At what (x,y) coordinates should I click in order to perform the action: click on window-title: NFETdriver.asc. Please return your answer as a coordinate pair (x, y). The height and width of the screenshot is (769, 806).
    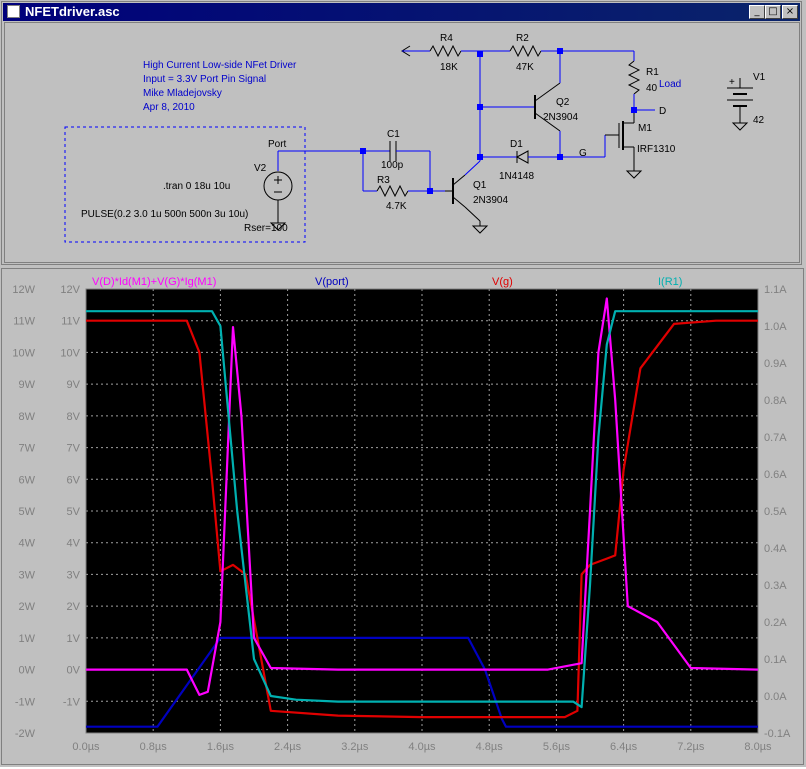
    Looking at the image, I should click on (72, 11).